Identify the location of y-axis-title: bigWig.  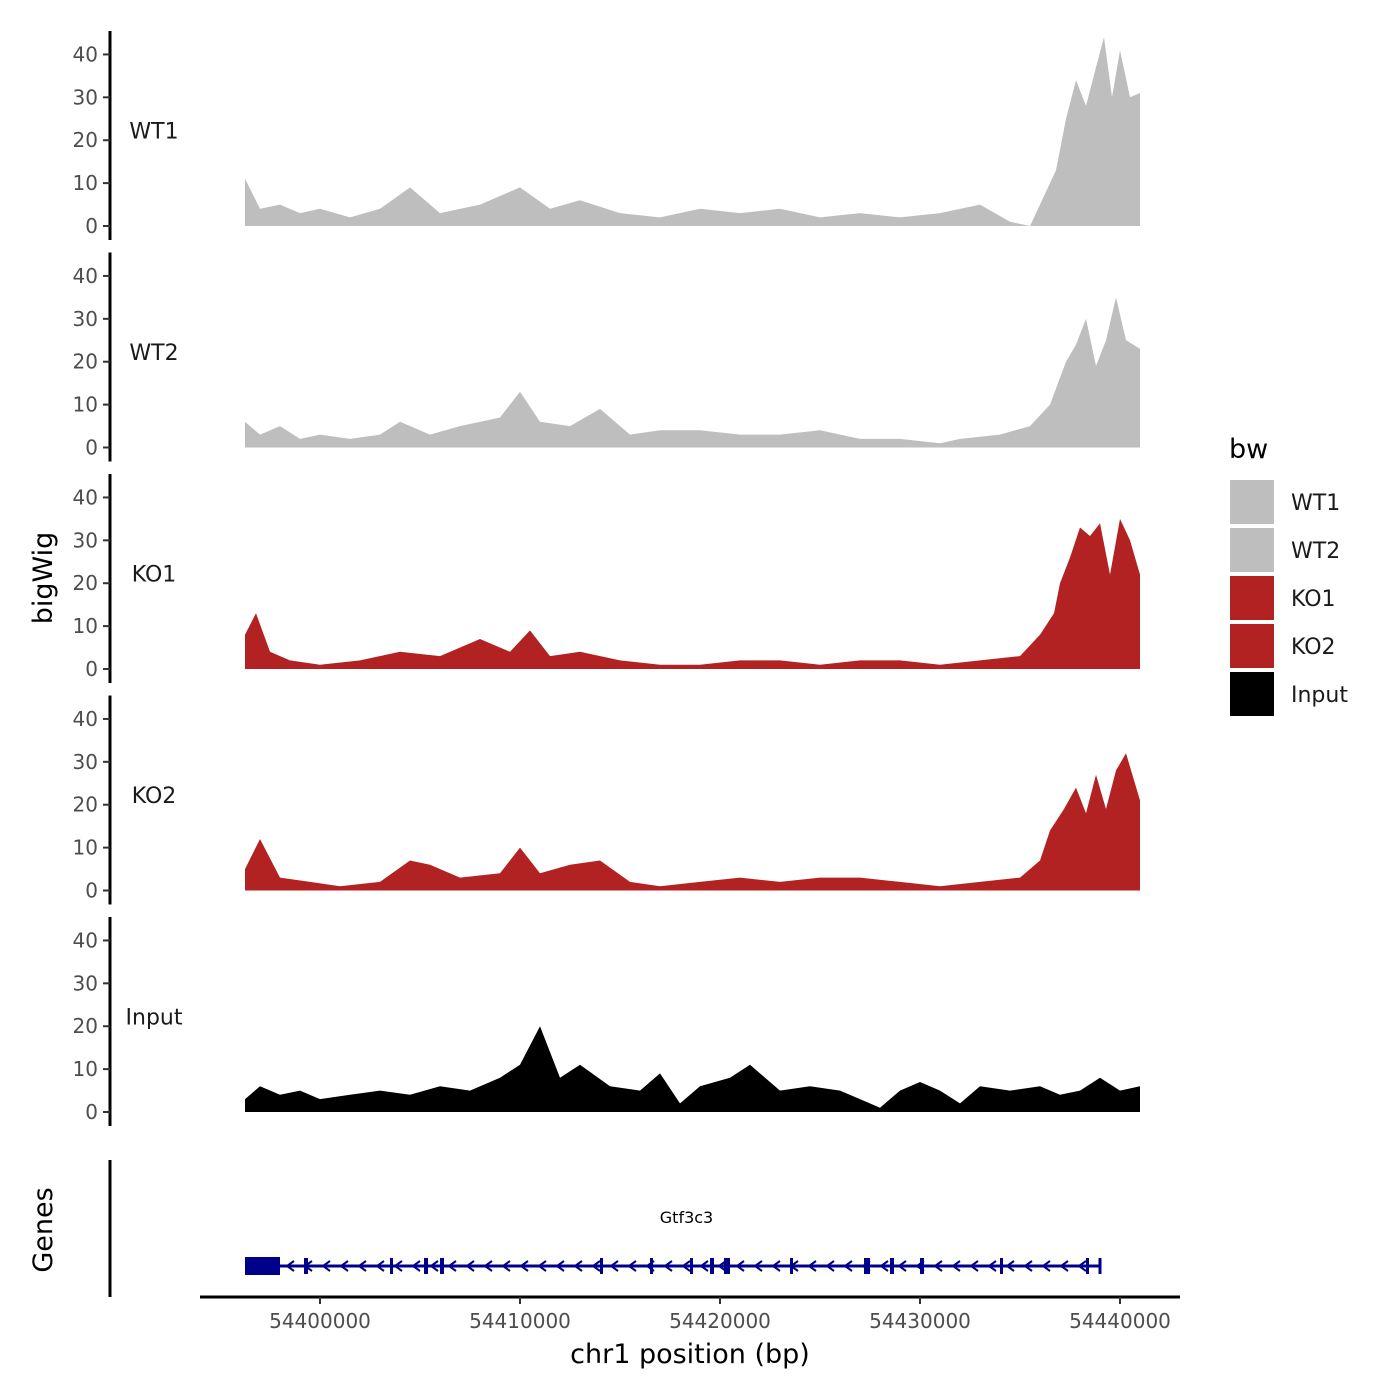
(43, 578).